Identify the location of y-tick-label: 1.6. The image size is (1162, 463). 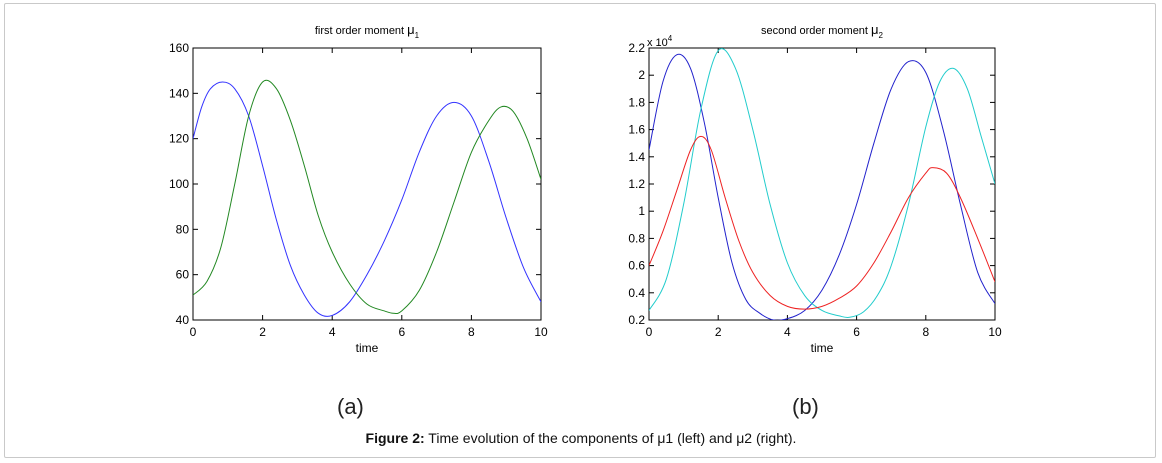
(636, 130).